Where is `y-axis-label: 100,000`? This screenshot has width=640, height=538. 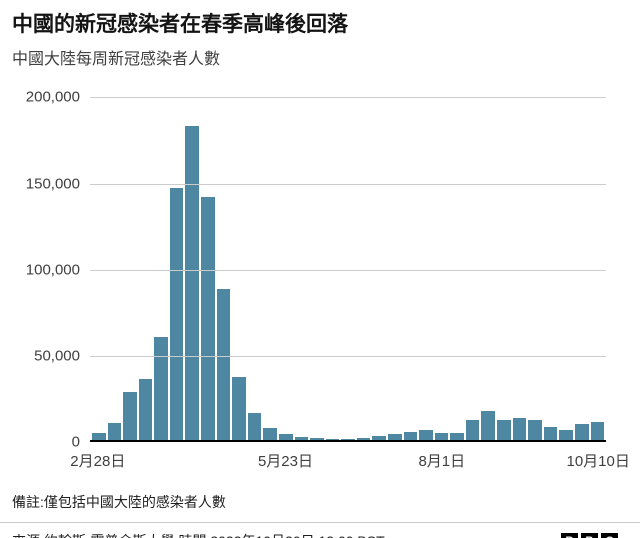 y-axis-label: 100,000 is located at coordinates (52, 270).